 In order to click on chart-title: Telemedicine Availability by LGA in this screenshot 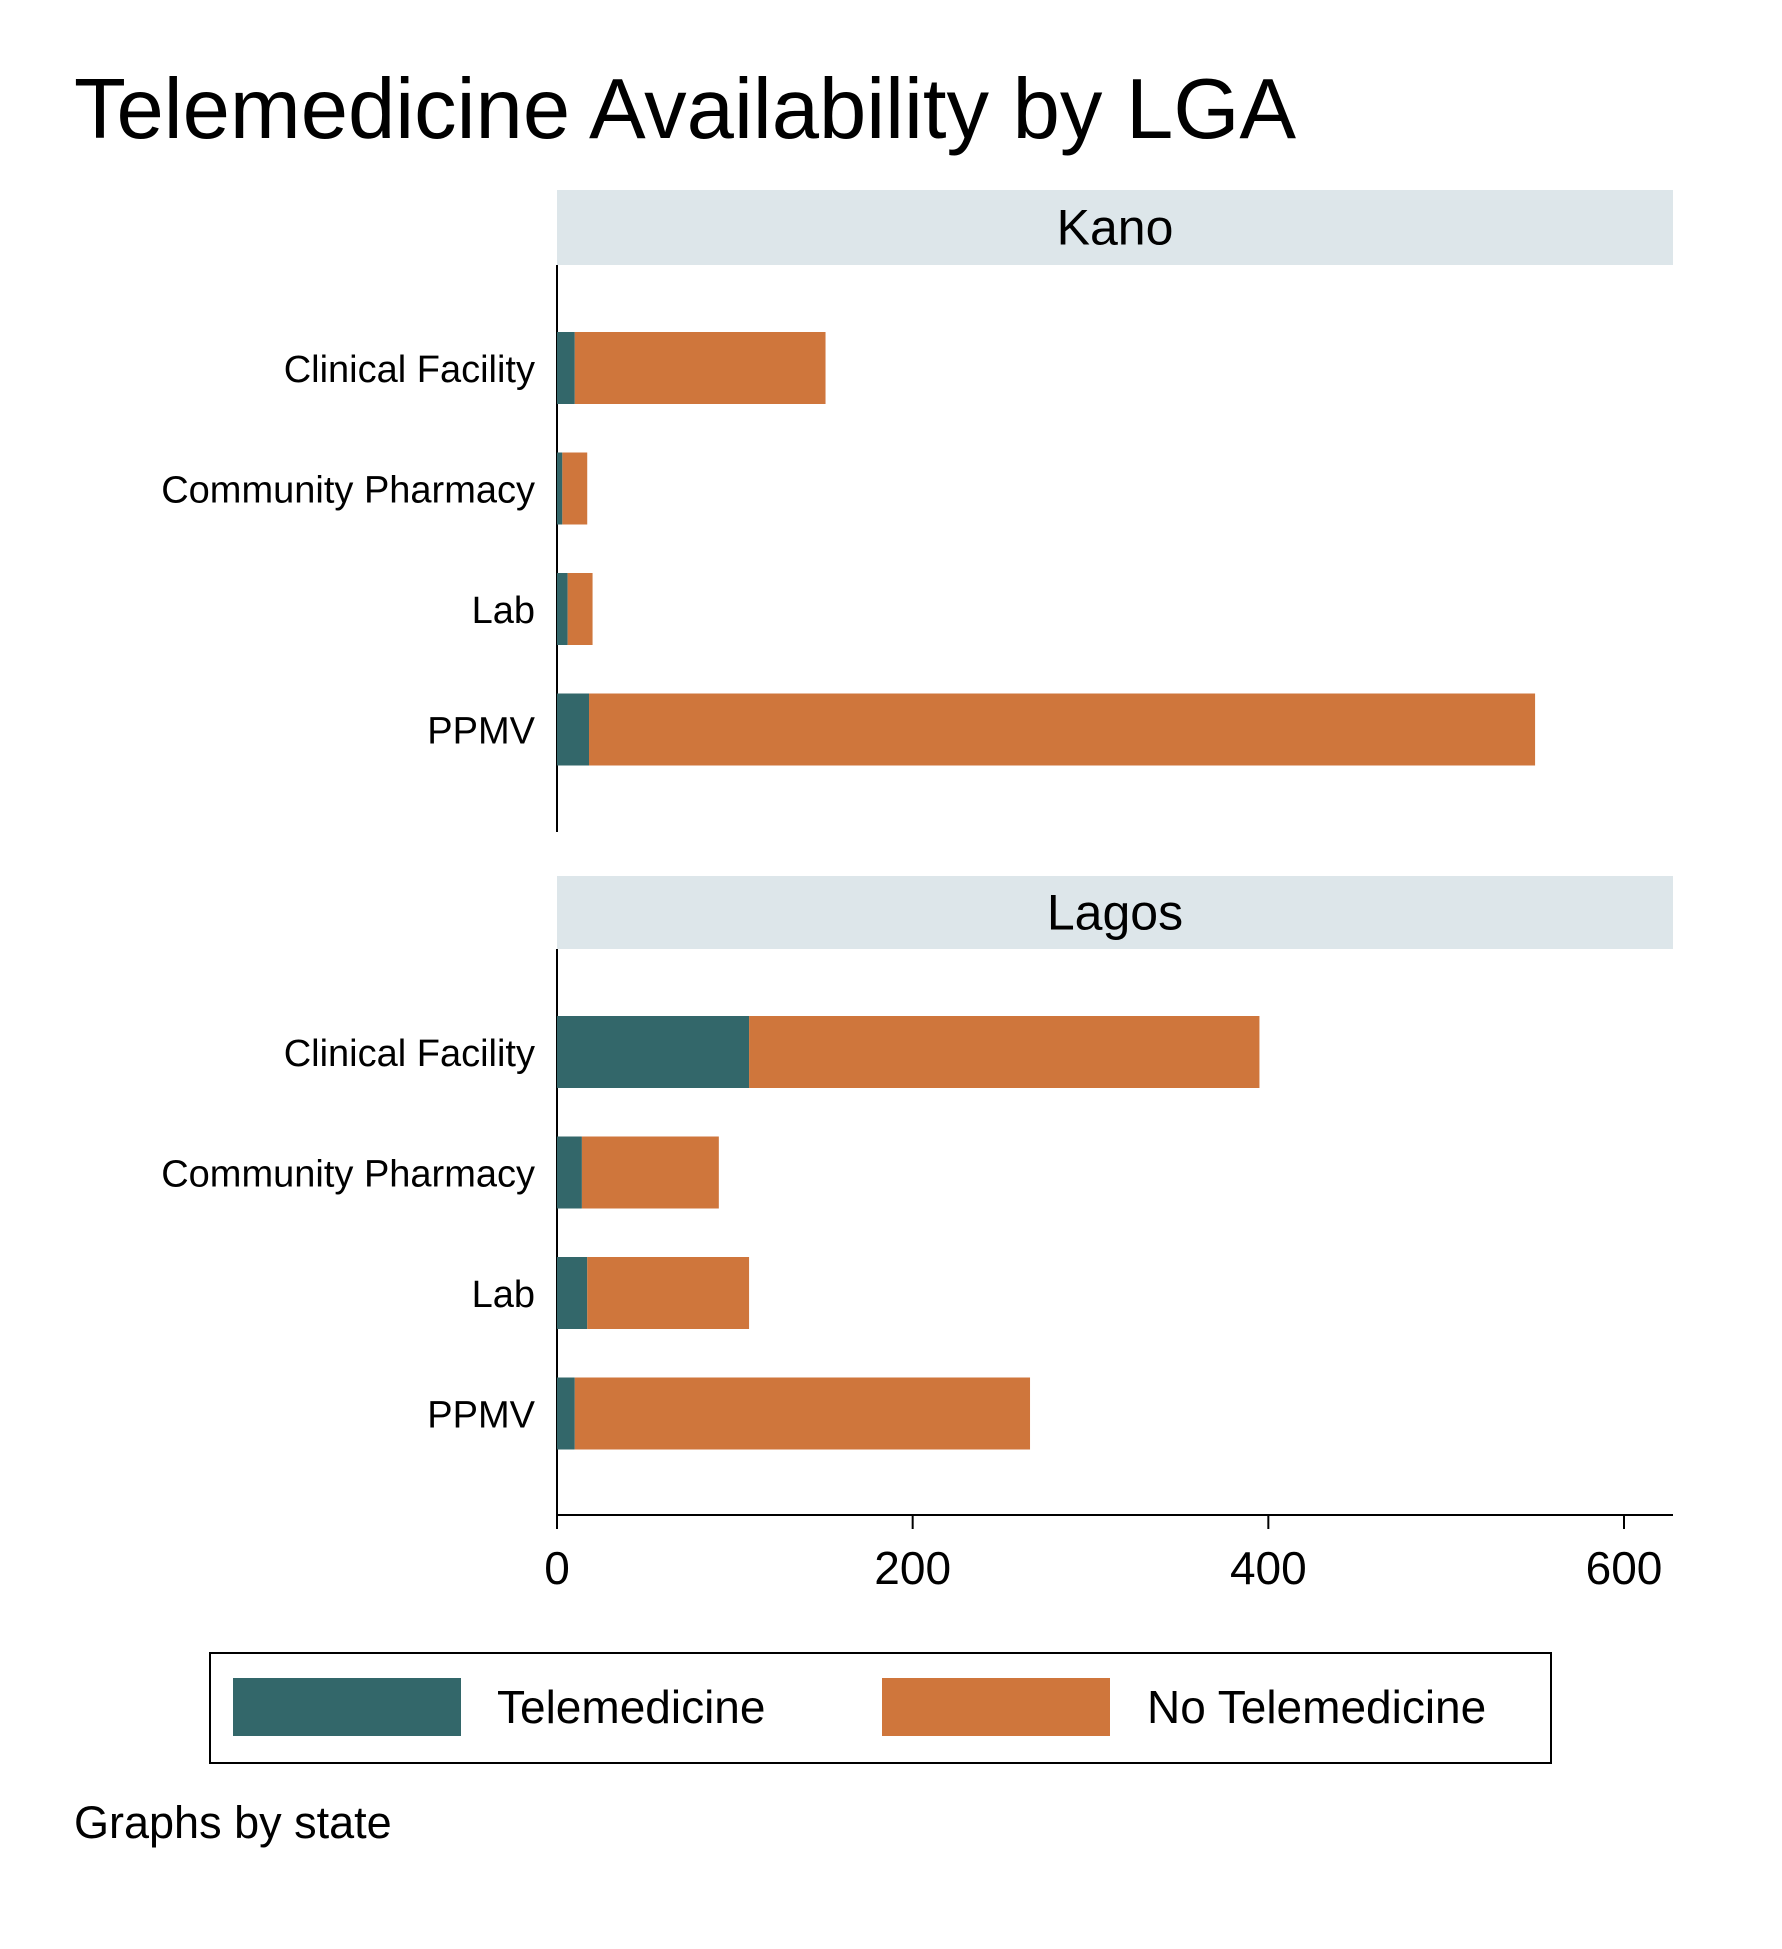, I will do `click(685, 109)`.